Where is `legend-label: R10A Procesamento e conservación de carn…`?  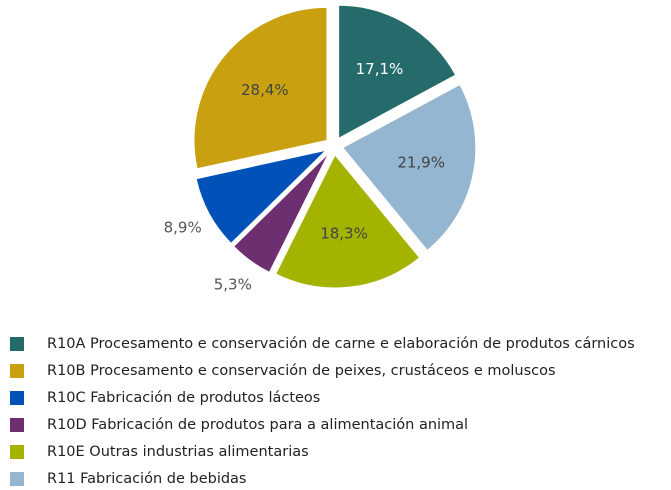 legend-label: R10A Procesamento e conservación de carn… is located at coordinates (341, 344).